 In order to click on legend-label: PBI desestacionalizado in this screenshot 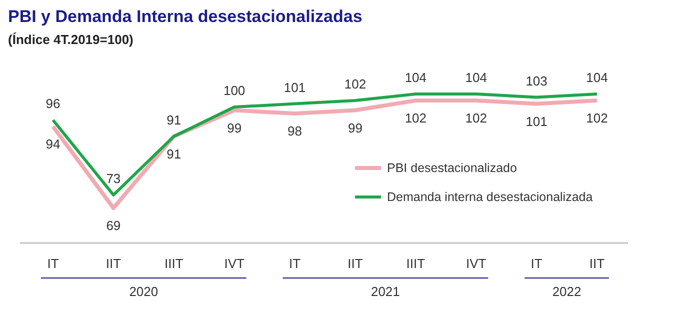, I will do `click(452, 168)`.